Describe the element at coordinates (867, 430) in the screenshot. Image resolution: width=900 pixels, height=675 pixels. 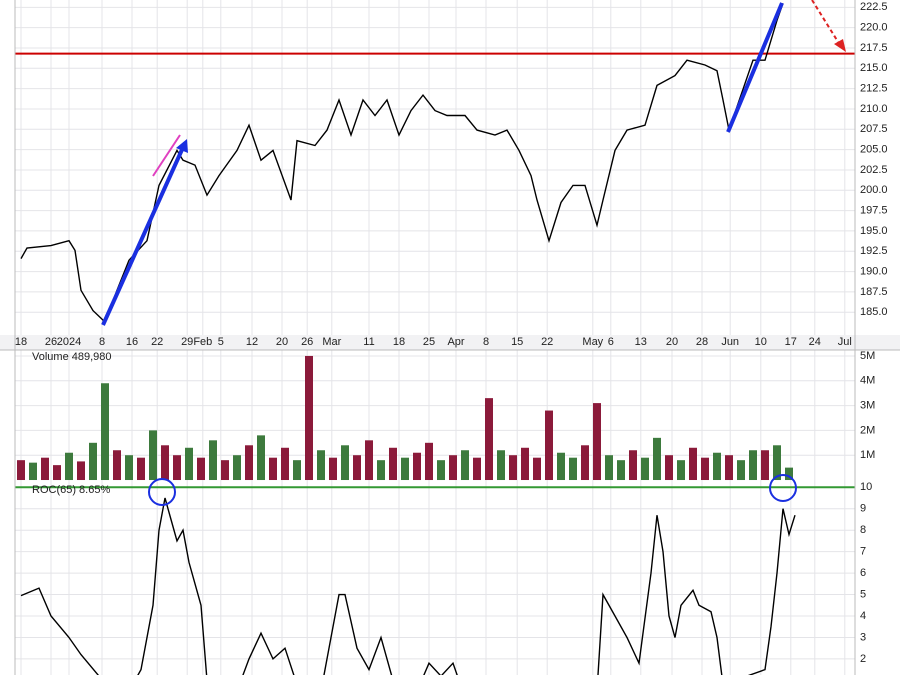
I see `y-tick-label: 2M` at that location.